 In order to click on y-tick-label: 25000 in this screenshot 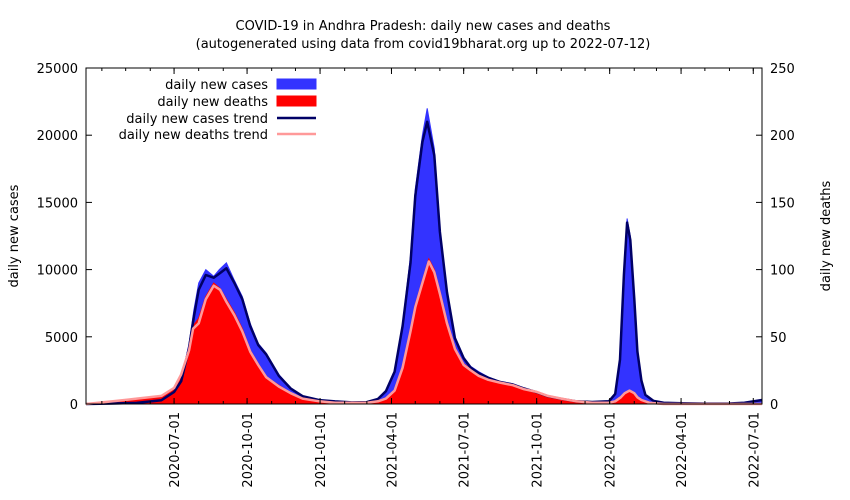, I will do `click(57, 69)`.